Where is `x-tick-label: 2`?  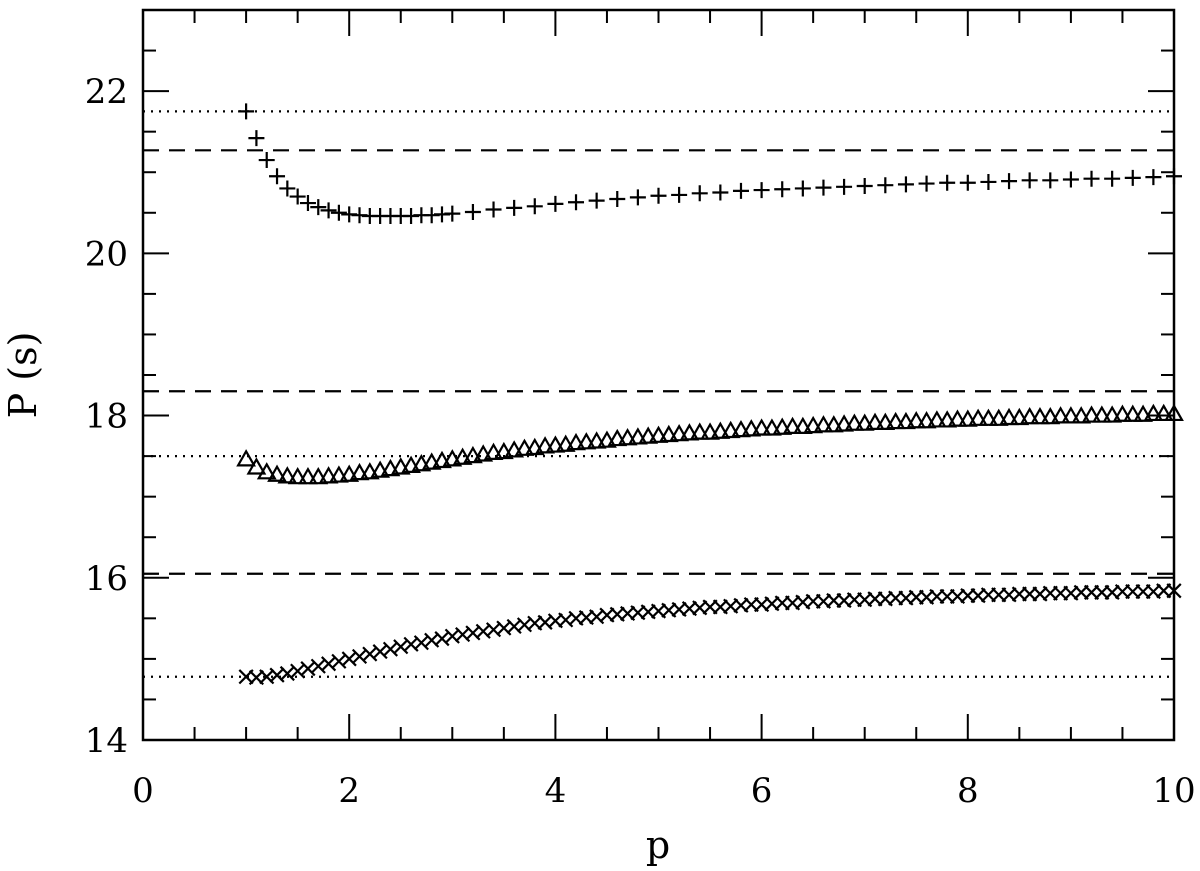
x-tick-label: 2 is located at coordinates (349, 791).